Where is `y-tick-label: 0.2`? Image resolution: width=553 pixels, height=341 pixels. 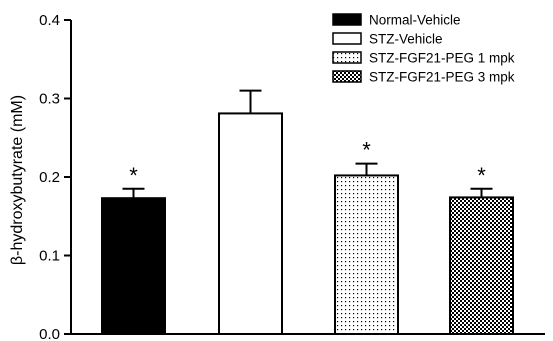
y-tick-label: 0.2 is located at coordinates (49, 177).